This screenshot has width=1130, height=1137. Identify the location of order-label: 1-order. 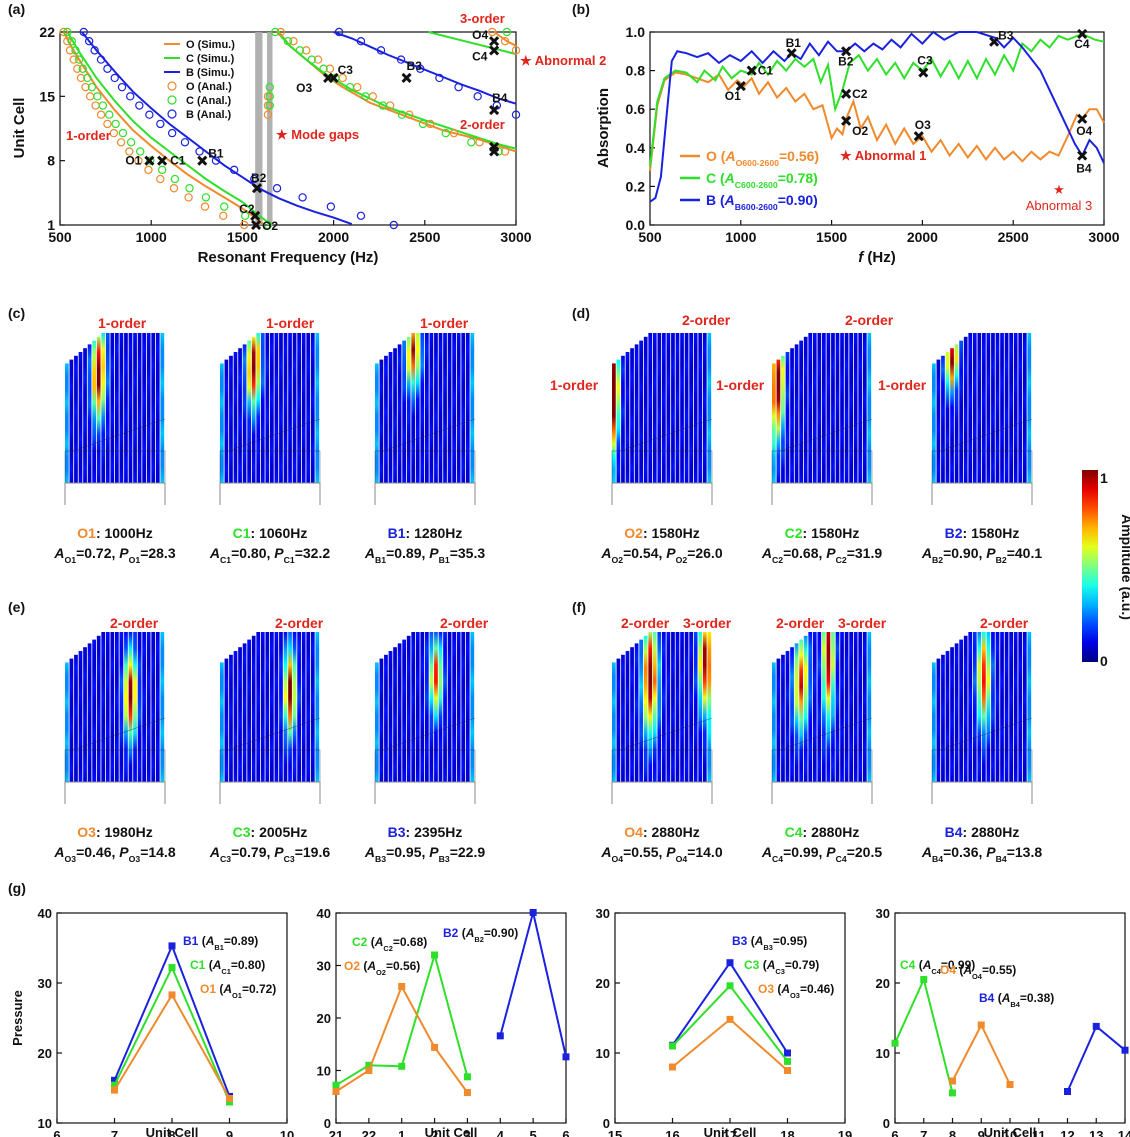
(290, 323).